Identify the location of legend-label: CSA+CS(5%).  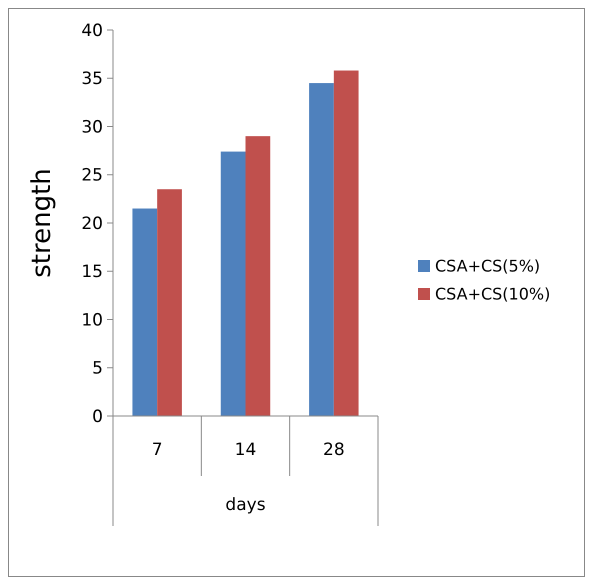
(487, 266).